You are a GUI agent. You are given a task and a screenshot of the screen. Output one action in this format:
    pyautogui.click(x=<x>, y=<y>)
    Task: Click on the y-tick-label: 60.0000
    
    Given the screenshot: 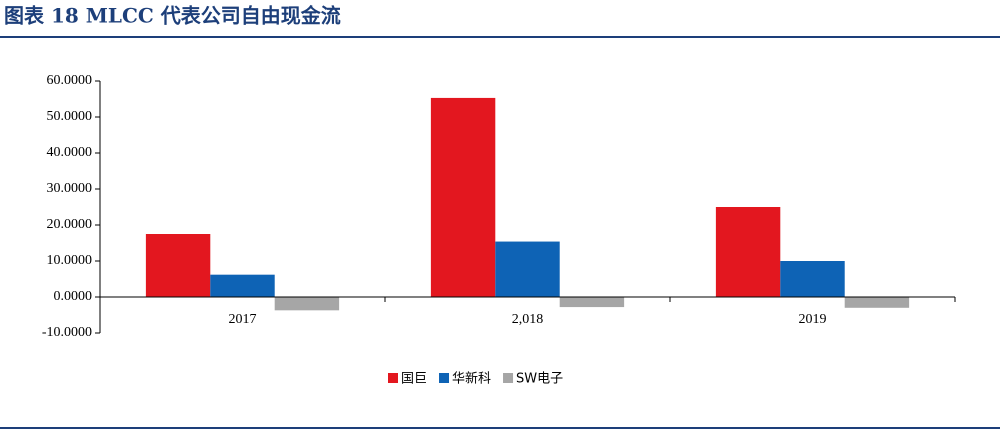 What is the action you would take?
    pyautogui.click(x=70, y=80)
    